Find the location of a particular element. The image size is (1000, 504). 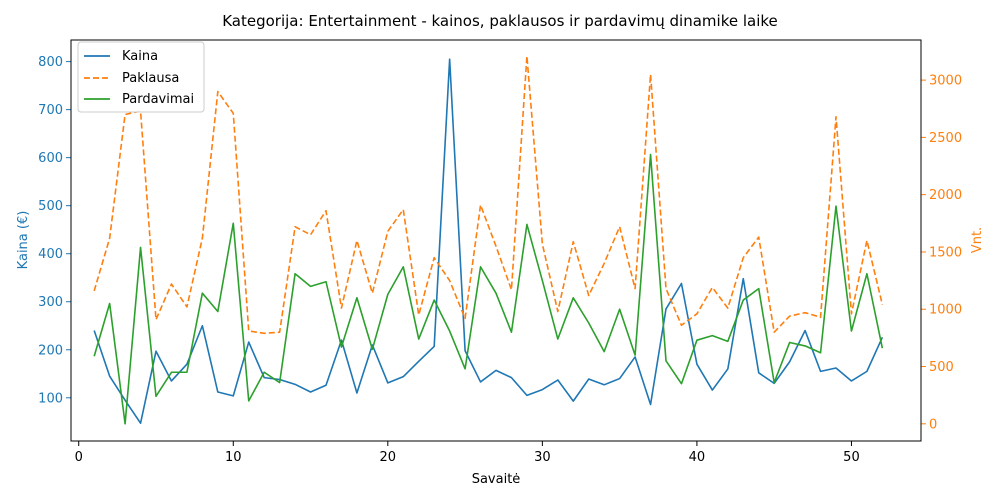

y-right-tick-label: 0 is located at coordinates (933, 424).